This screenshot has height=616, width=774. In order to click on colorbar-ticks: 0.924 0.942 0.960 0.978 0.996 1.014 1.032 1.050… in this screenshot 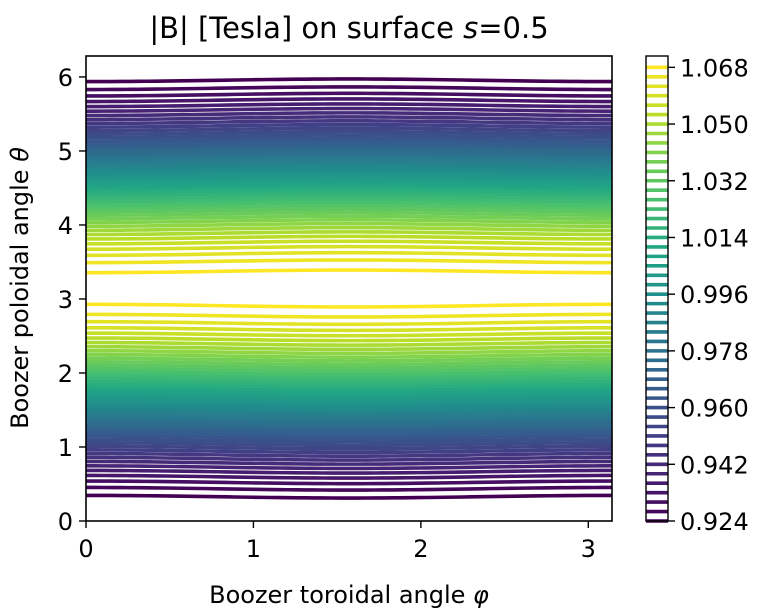, I will do `click(708, 295)`.